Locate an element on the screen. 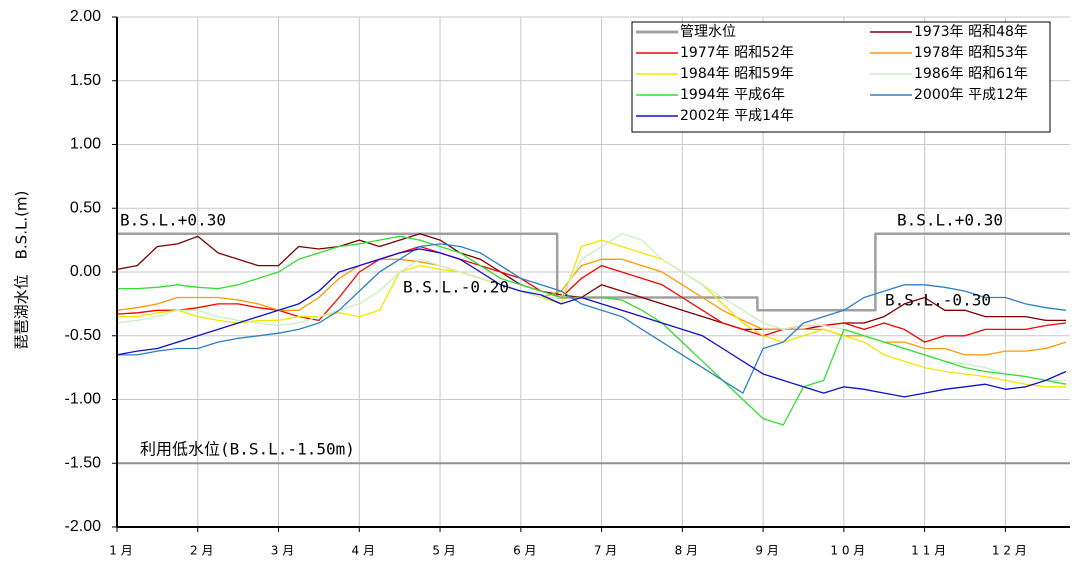 This screenshot has height=568, width=1072. x-tick-label: 3 月 is located at coordinates (282, 551).